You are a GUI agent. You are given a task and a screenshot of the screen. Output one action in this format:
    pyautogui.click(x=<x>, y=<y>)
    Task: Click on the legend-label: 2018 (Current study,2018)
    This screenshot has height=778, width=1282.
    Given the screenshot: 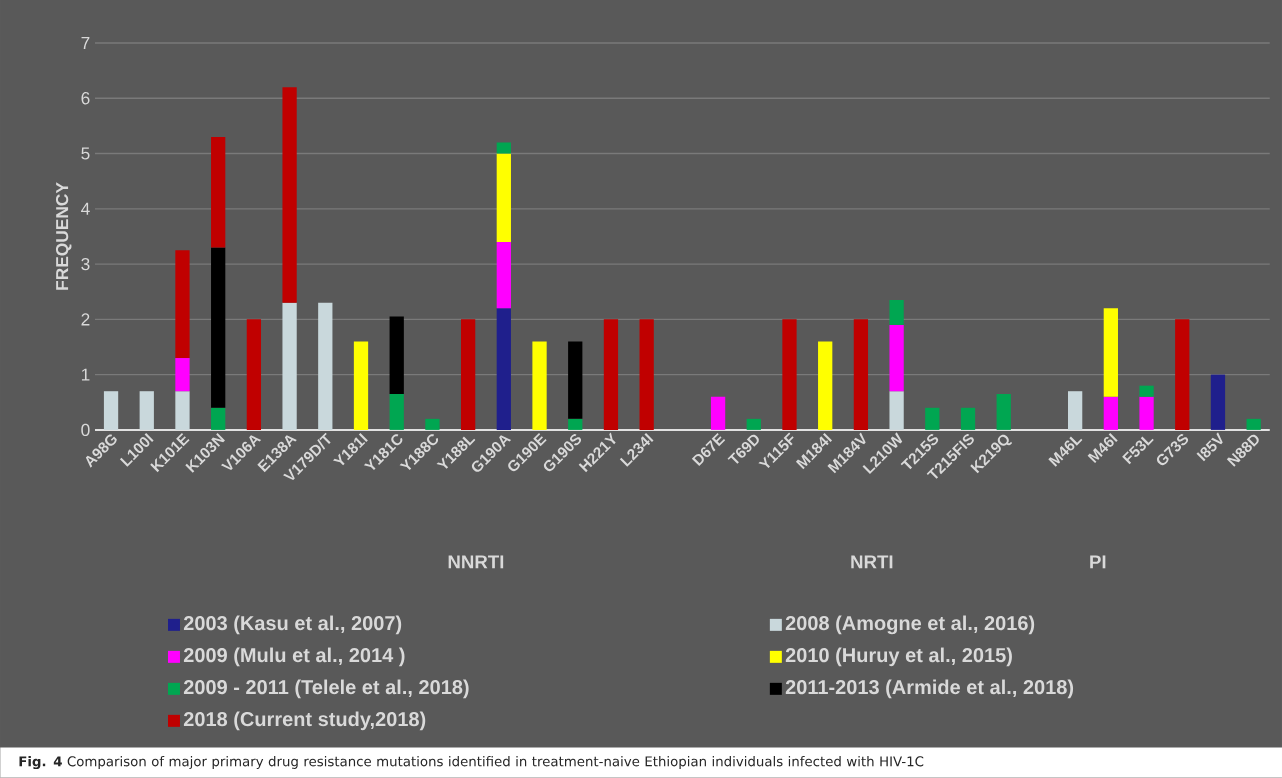 What is the action you would take?
    pyautogui.click(x=304, y=721)
    